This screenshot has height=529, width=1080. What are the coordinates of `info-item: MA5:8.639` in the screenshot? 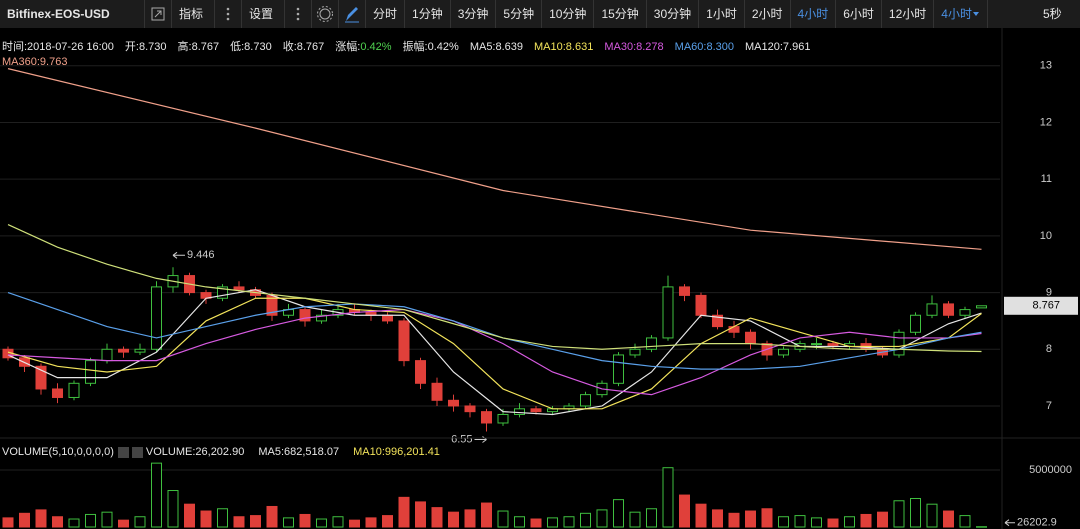 It's located at (496, 47).